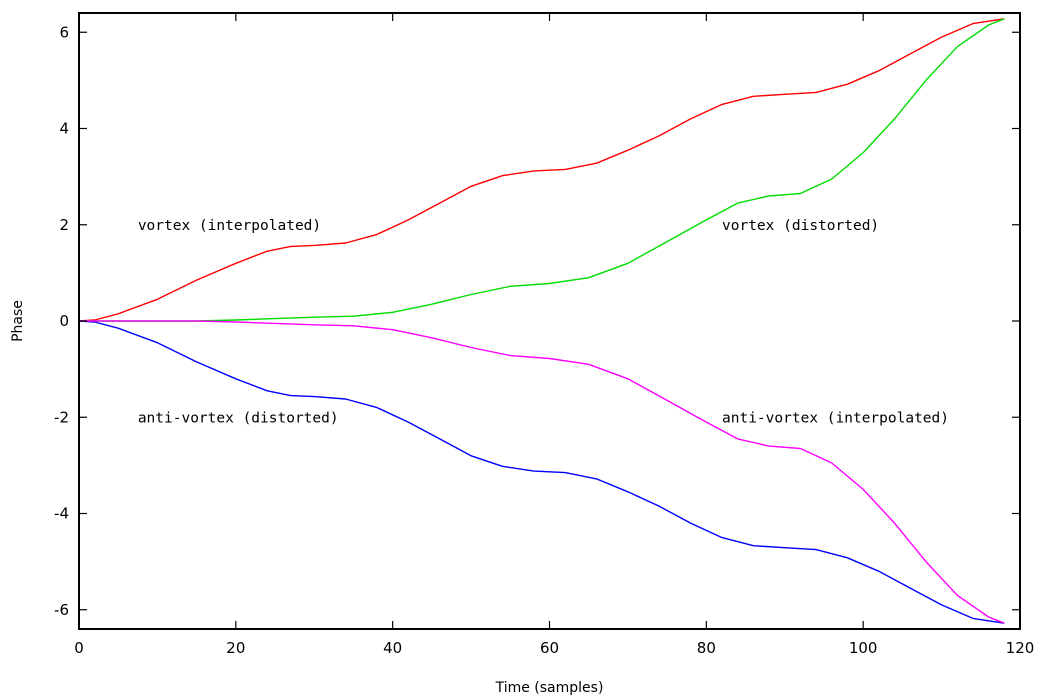 Image resolution: width=1055 pixels, height=700 pixels. What do you see at coordinates (61, 514) in the screenshot?
I see `y-tick-label: -4` at bounding box center [61, 514].